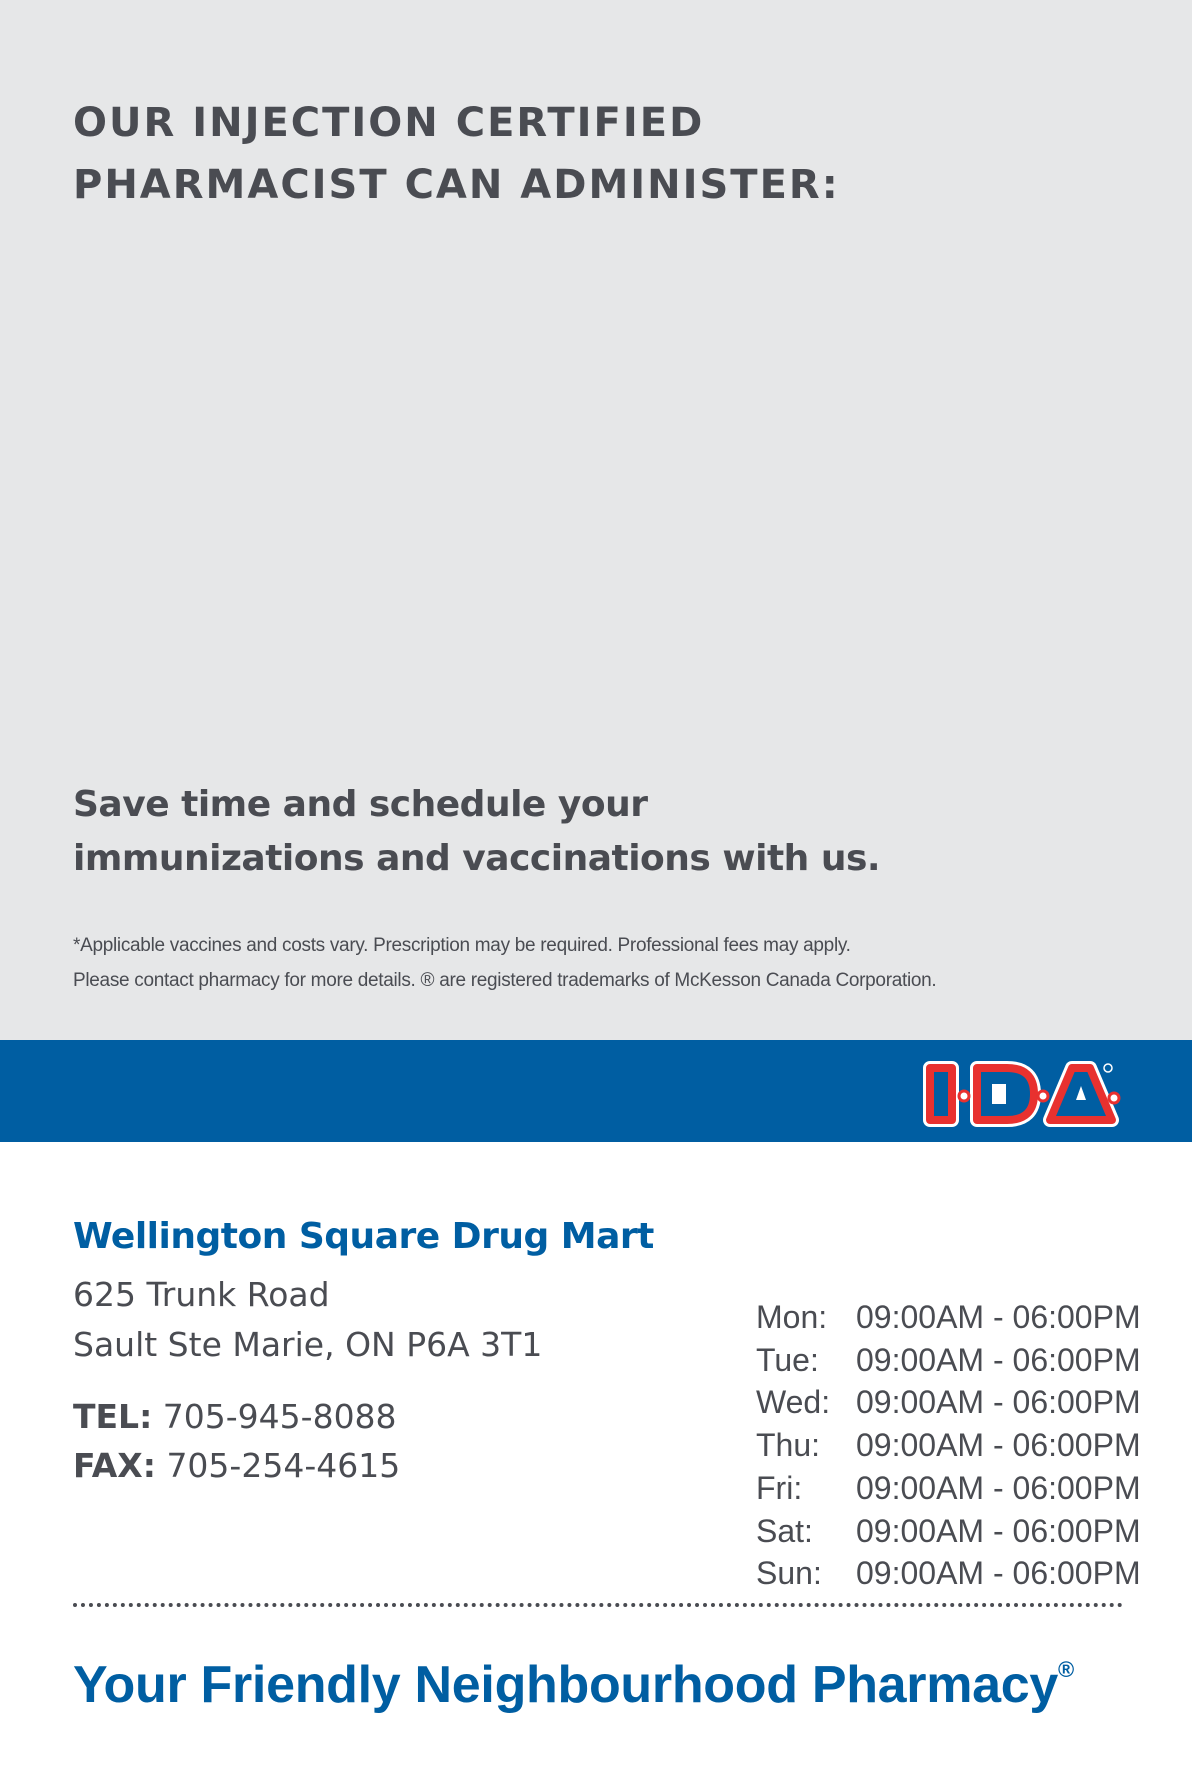 Image resolution: width=1192 pixels, height=1785 pixels. I want to click on slogan: Your Friendly Neighbourhood Pharmacy®, so click(618, 1685).